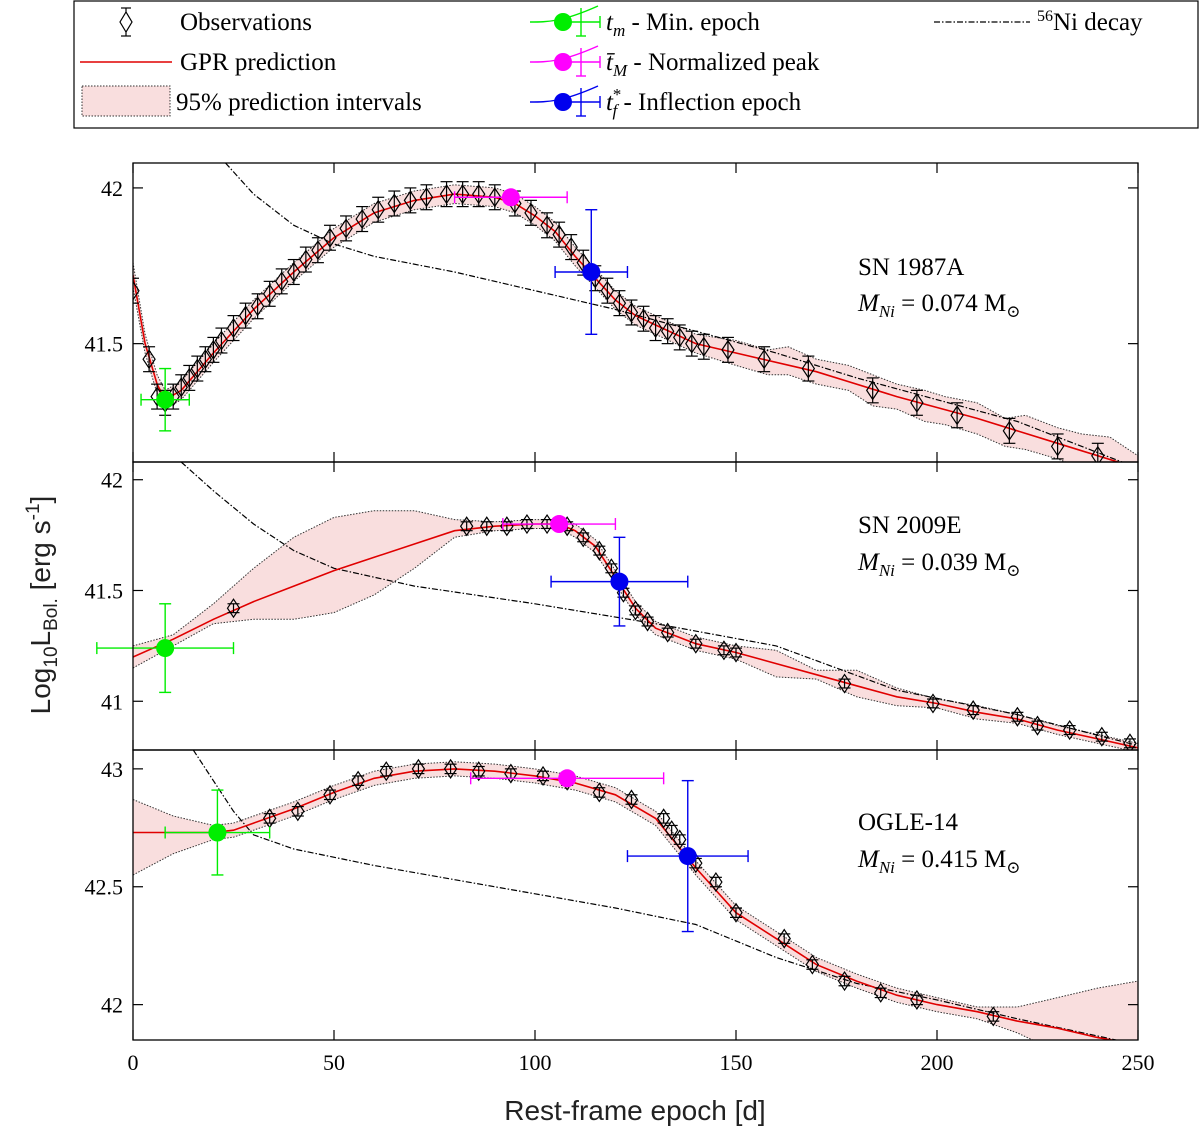 Image resolution: width=1200 pixels, height=1134 pixels. I want to click on legend-ni-label: 56Ni decay, so click(1090, 22).